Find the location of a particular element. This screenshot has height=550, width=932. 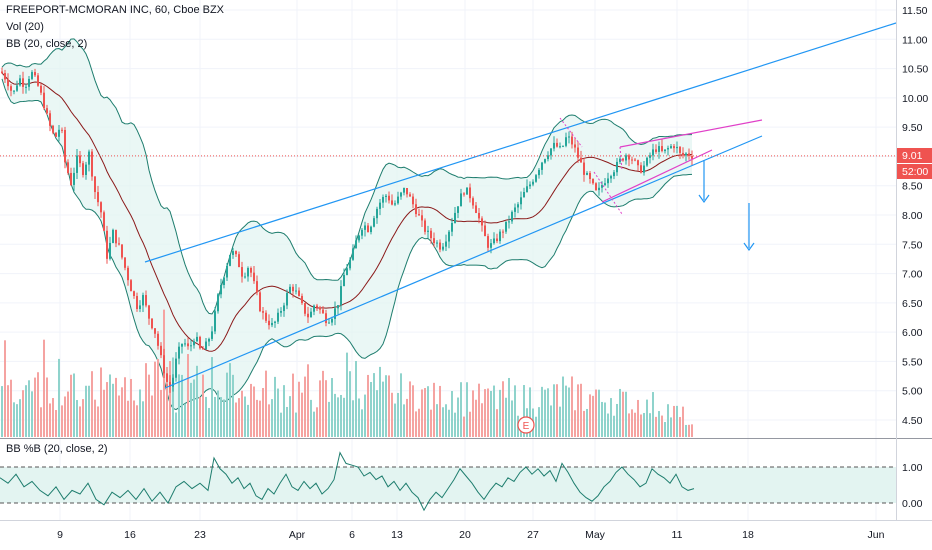

time-tick-label: 6 is located at coordinates (352, 535).